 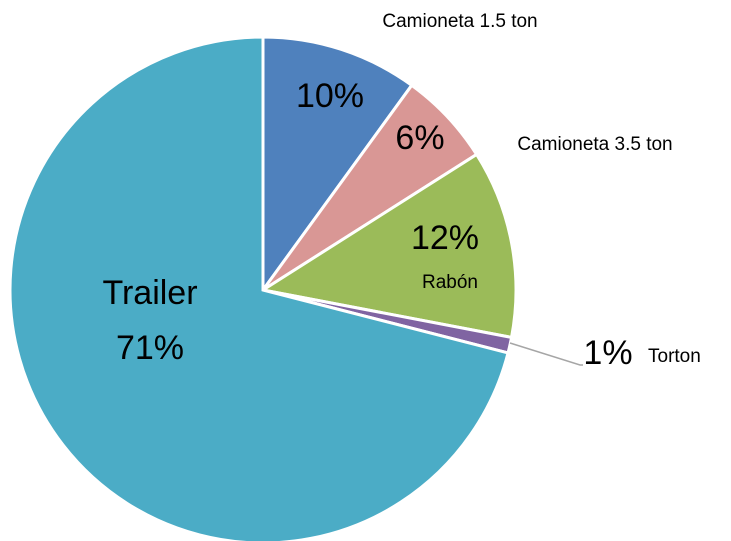 What do you see at coordinates (445, 238) in the screenshot?
I see `value-label: 12%` at bounding box center [445, 238].